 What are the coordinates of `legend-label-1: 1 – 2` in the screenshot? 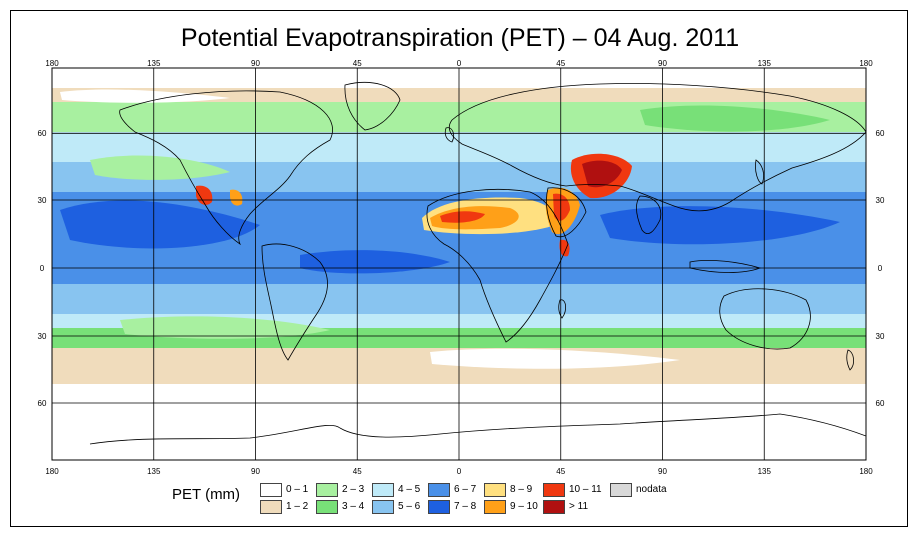 It's located at (297, 506).